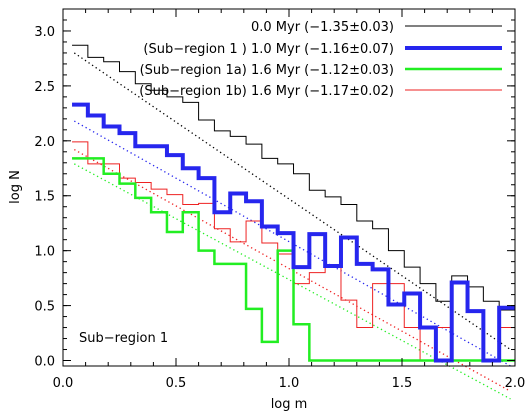 The height and width of the screenshot is (416, 530). What do you see at coordinates (44, 87) in the screenshot?
I see `y-tick-label: 2.5` at bounding box center [44, 87].